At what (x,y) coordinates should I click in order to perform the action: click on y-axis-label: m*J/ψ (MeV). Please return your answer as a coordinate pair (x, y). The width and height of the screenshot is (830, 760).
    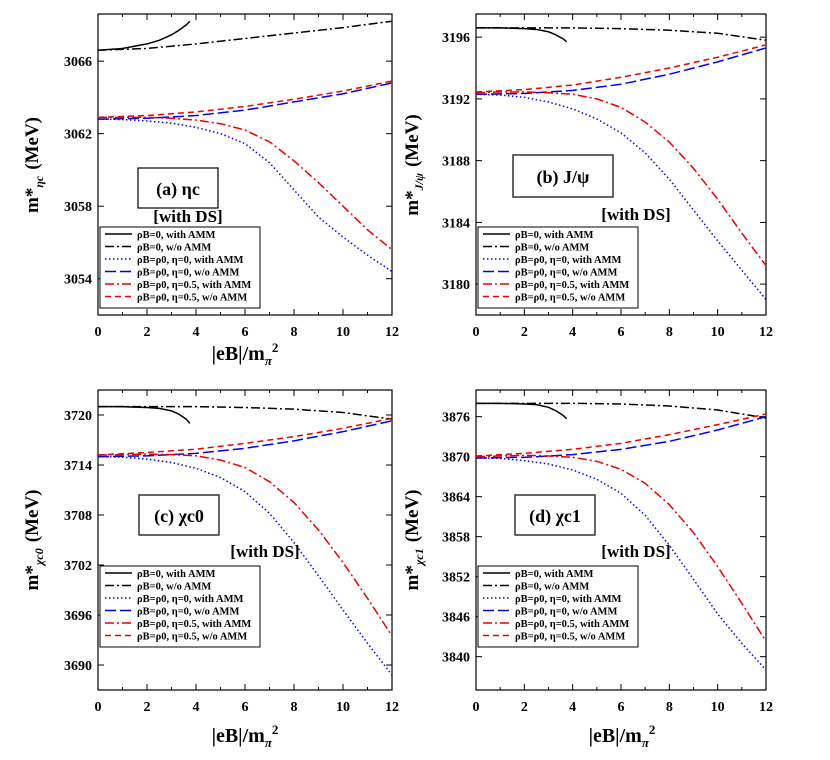
    Looking at the image, I should click on (414, 164).